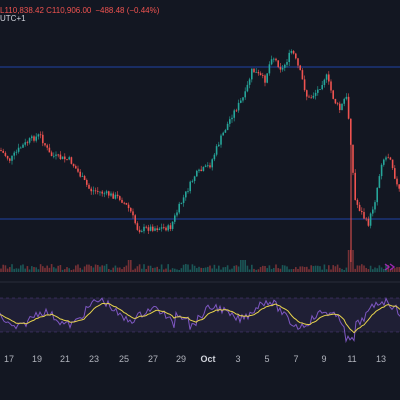 This screenshot has width=400, height=400. I want to click on rsi-ma-line, so click(200, 318).